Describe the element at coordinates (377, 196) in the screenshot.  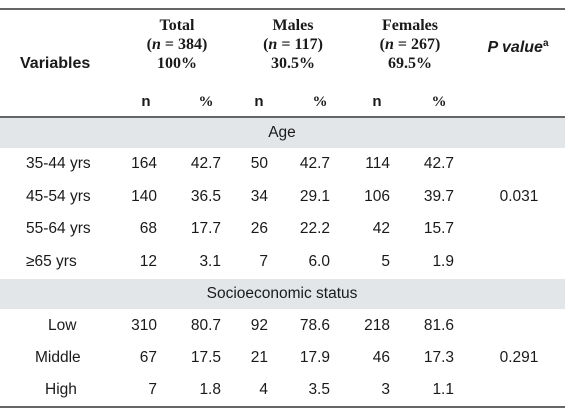
I see `females-n: 106` at that location.